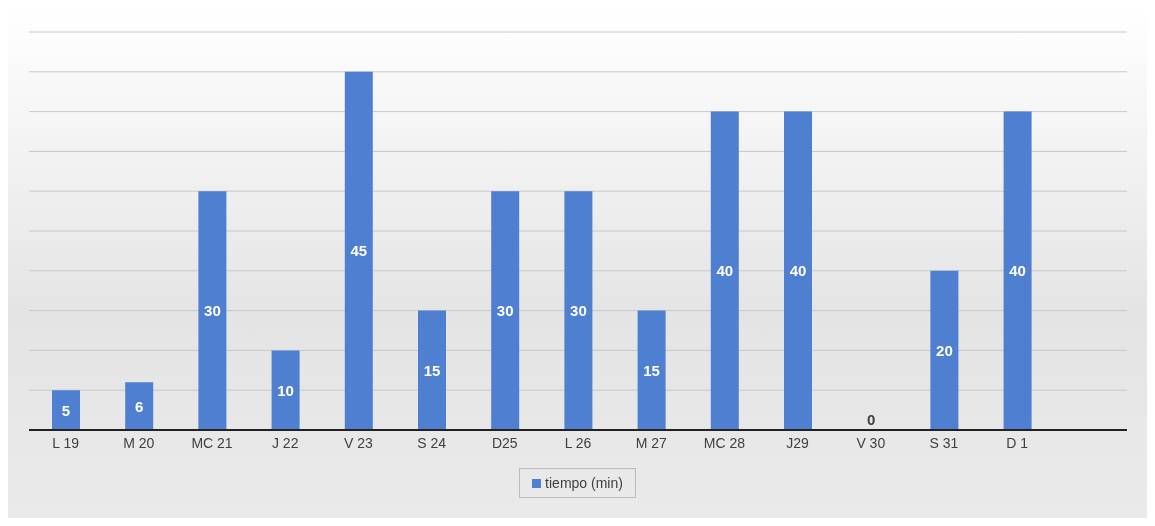 This screenshot has width=1155, height=526. Describe the element at coordinates (504, 442) in the screenshot. I see `x-tick-label: D25` at that location.